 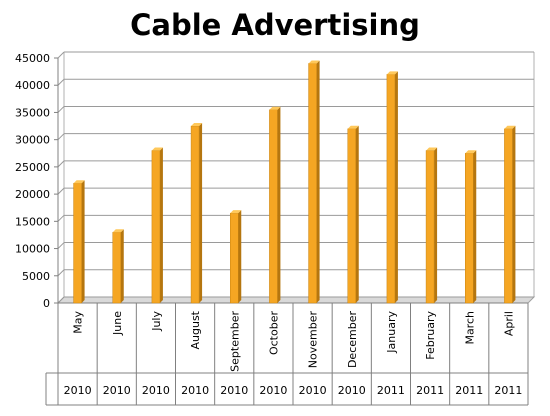 What do you see at coordinates (36, 276) in the screenshot?
I see `y-tick-label: 5000` at bounding box center [36, 276].